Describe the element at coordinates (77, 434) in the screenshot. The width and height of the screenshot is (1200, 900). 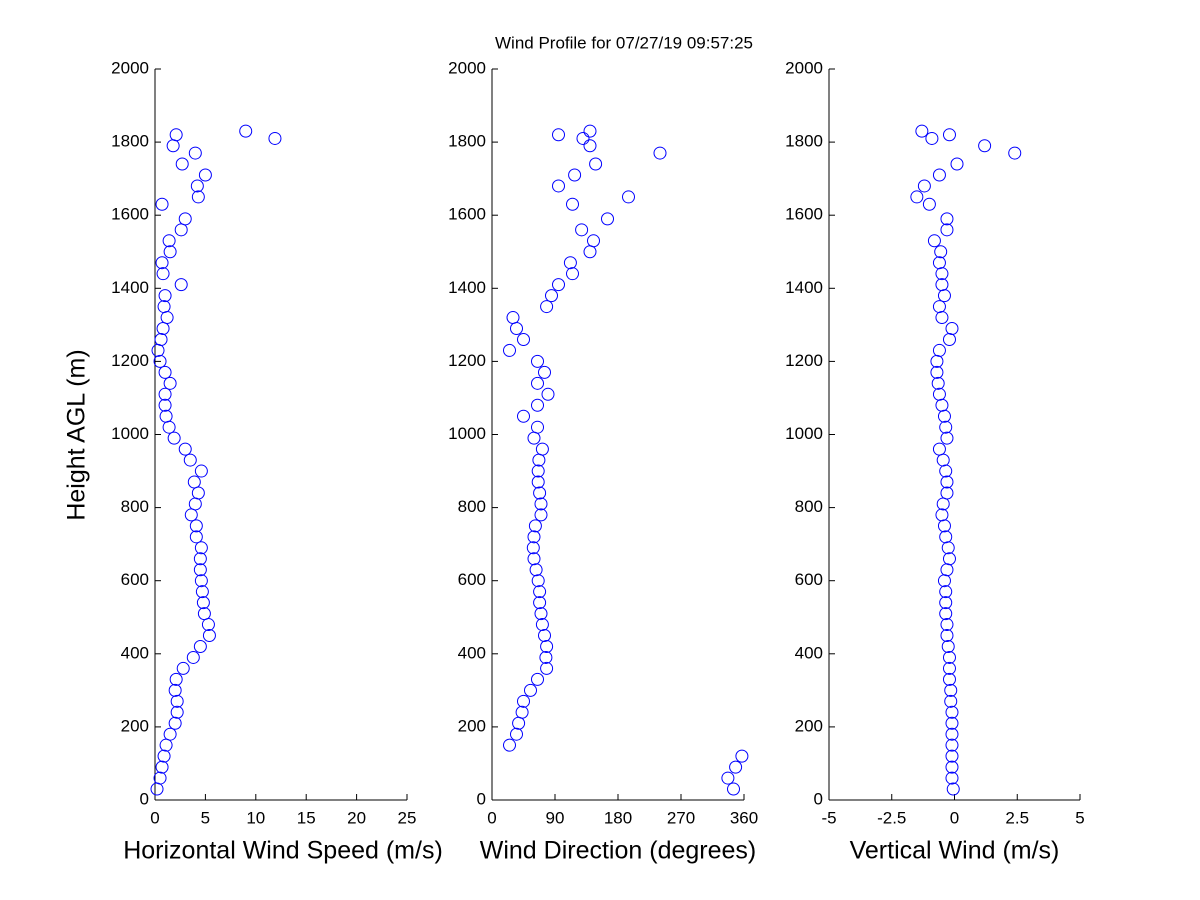
I see `y-axis-label: Height AGL (m)` at that location.